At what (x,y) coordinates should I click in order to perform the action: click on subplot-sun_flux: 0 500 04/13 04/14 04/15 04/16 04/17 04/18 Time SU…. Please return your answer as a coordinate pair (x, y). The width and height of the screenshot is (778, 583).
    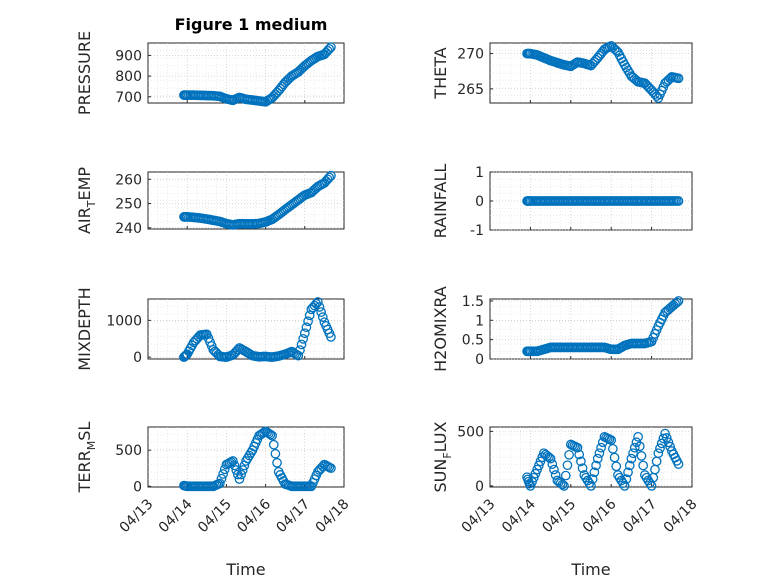
    Looking at the image, I should click on (565, 500).